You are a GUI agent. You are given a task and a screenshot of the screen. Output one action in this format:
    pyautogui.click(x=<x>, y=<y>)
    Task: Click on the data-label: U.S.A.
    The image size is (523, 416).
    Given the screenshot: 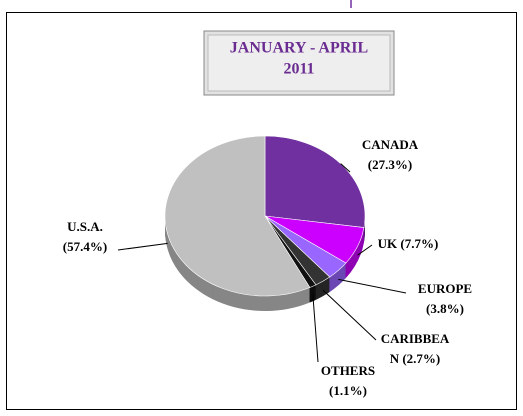 What is the action you would take?
    pyautogui.click(x=85, y=226)
    